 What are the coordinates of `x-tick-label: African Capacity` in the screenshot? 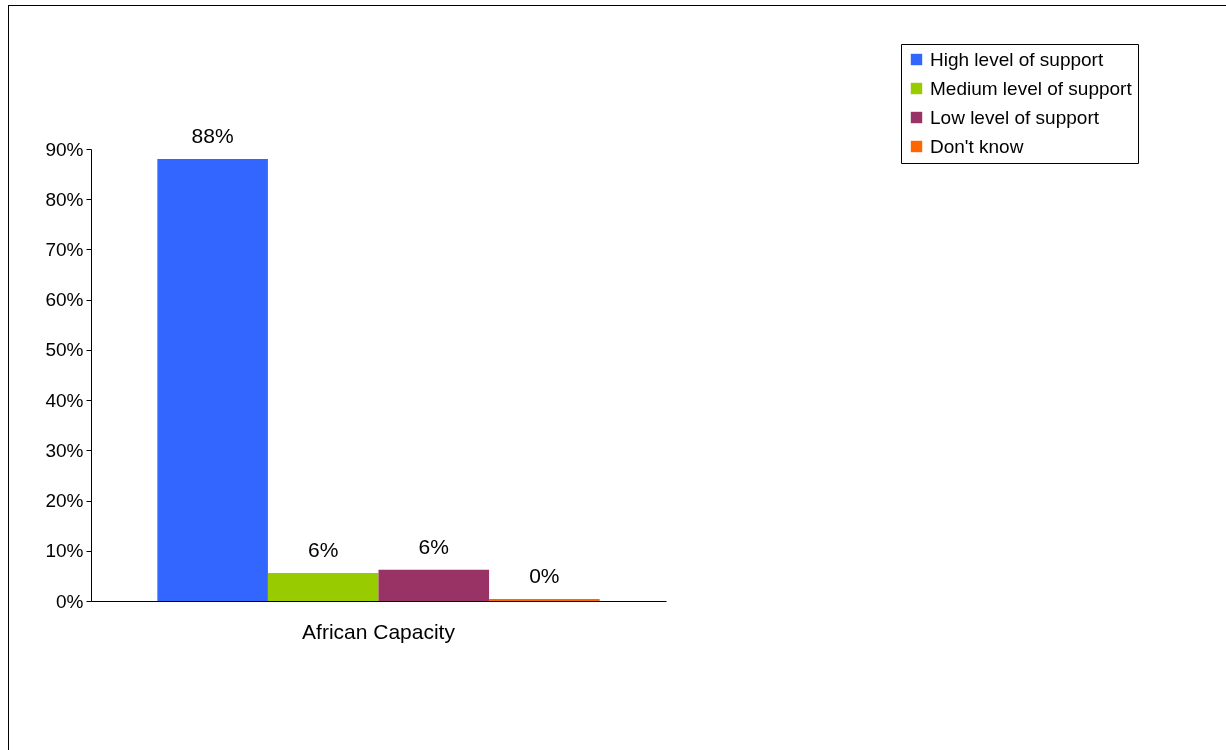 It's located at (379, 631).